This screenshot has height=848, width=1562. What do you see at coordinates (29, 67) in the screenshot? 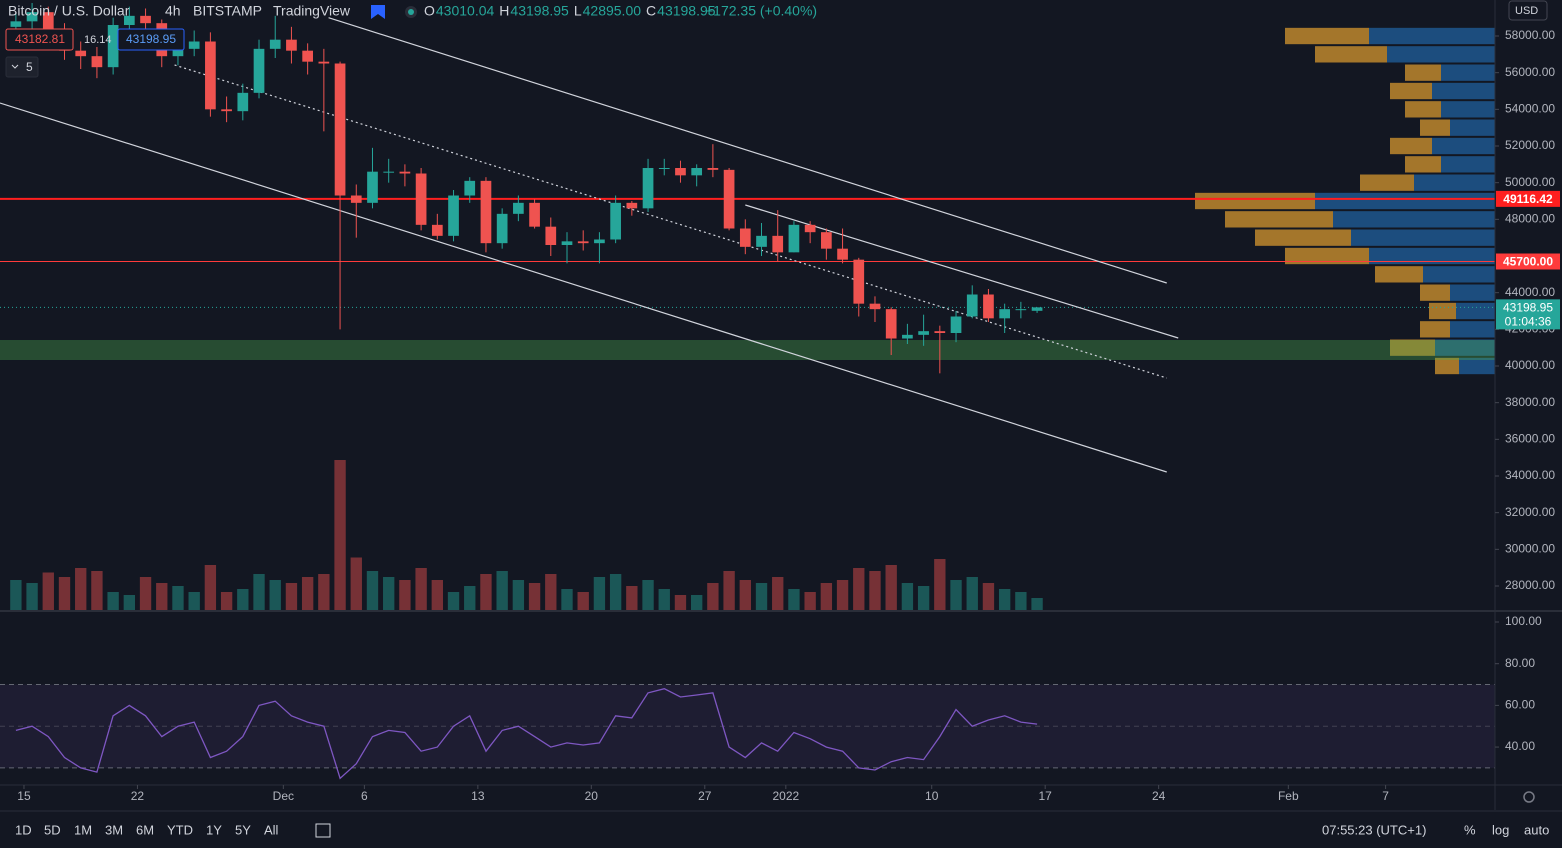
I see `indicators-count: 5` at bounding box center [29, 67].